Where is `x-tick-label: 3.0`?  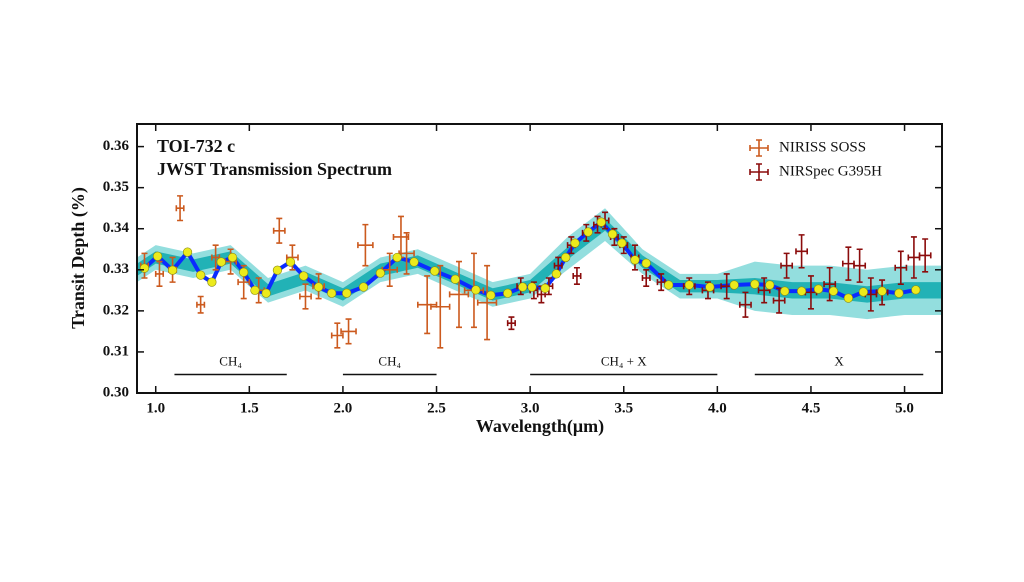 x-tick-label: 3.0 is located at coordinates (530, 408).